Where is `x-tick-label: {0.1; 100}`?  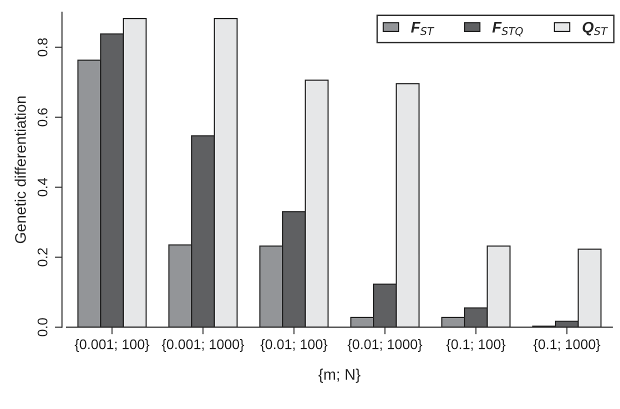
x-tick-label: {0.1; 100} is located at coordinates (476, 345).